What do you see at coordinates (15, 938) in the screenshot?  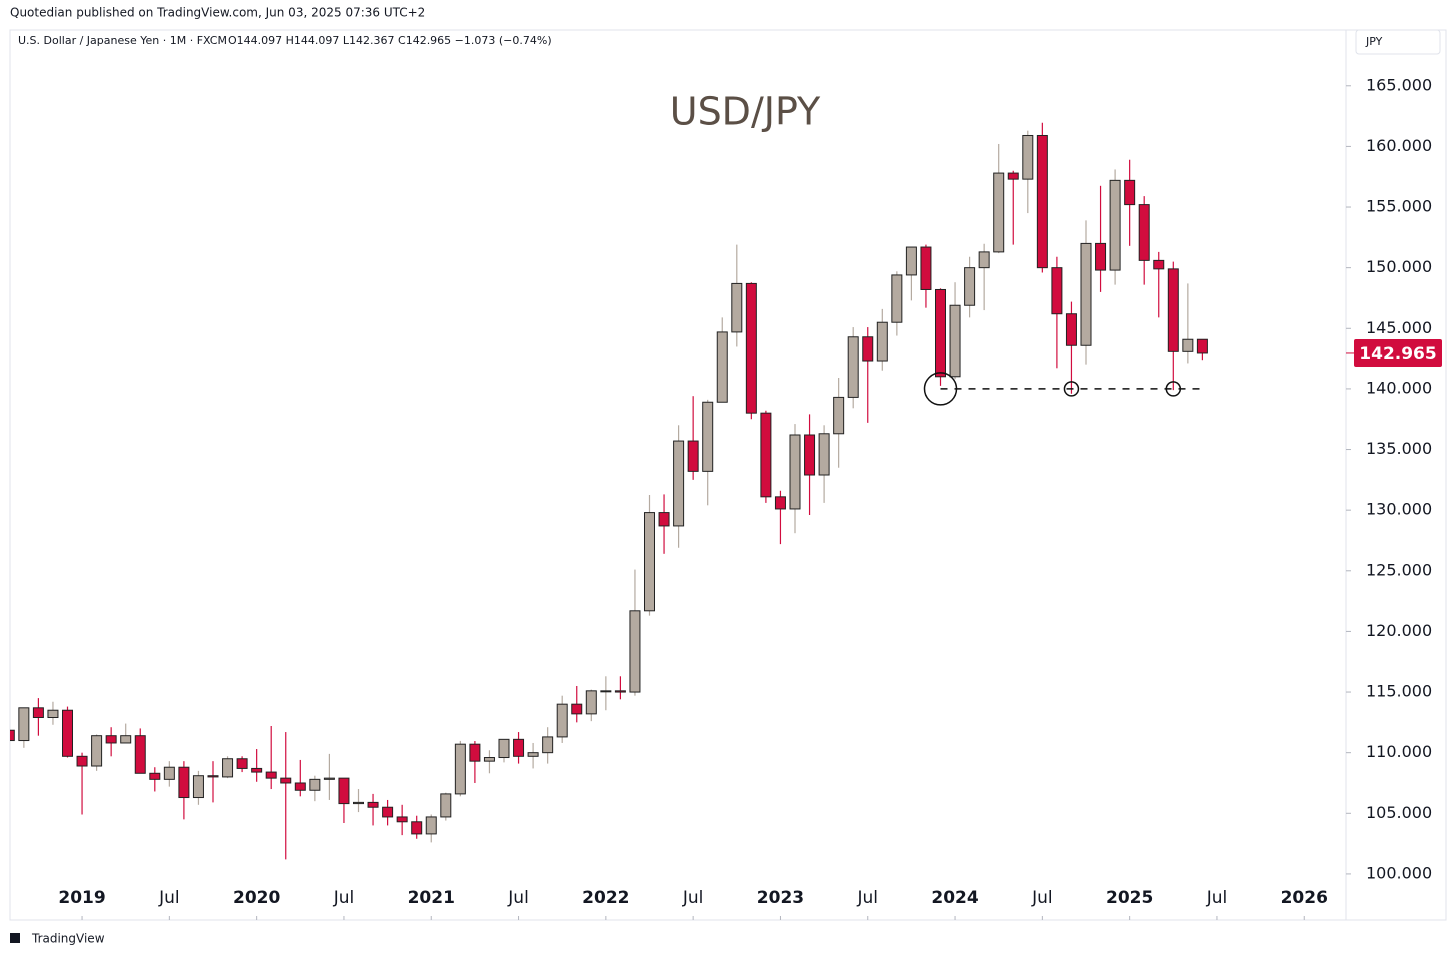 I see `brand-logo` at bounding box center [15, 938].